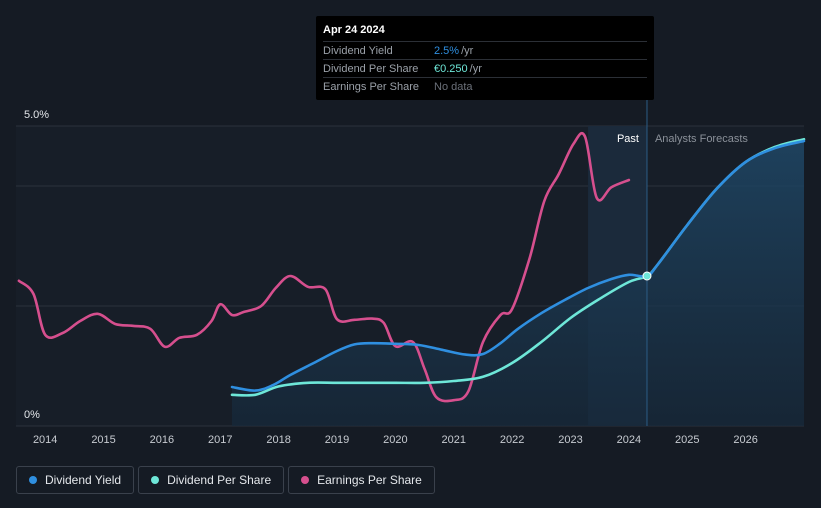  What do you see at coordinates (701, 139) in the screenshot?
I see `forecast-label: Analysts Forecasts` at bounding box center [701, 139].